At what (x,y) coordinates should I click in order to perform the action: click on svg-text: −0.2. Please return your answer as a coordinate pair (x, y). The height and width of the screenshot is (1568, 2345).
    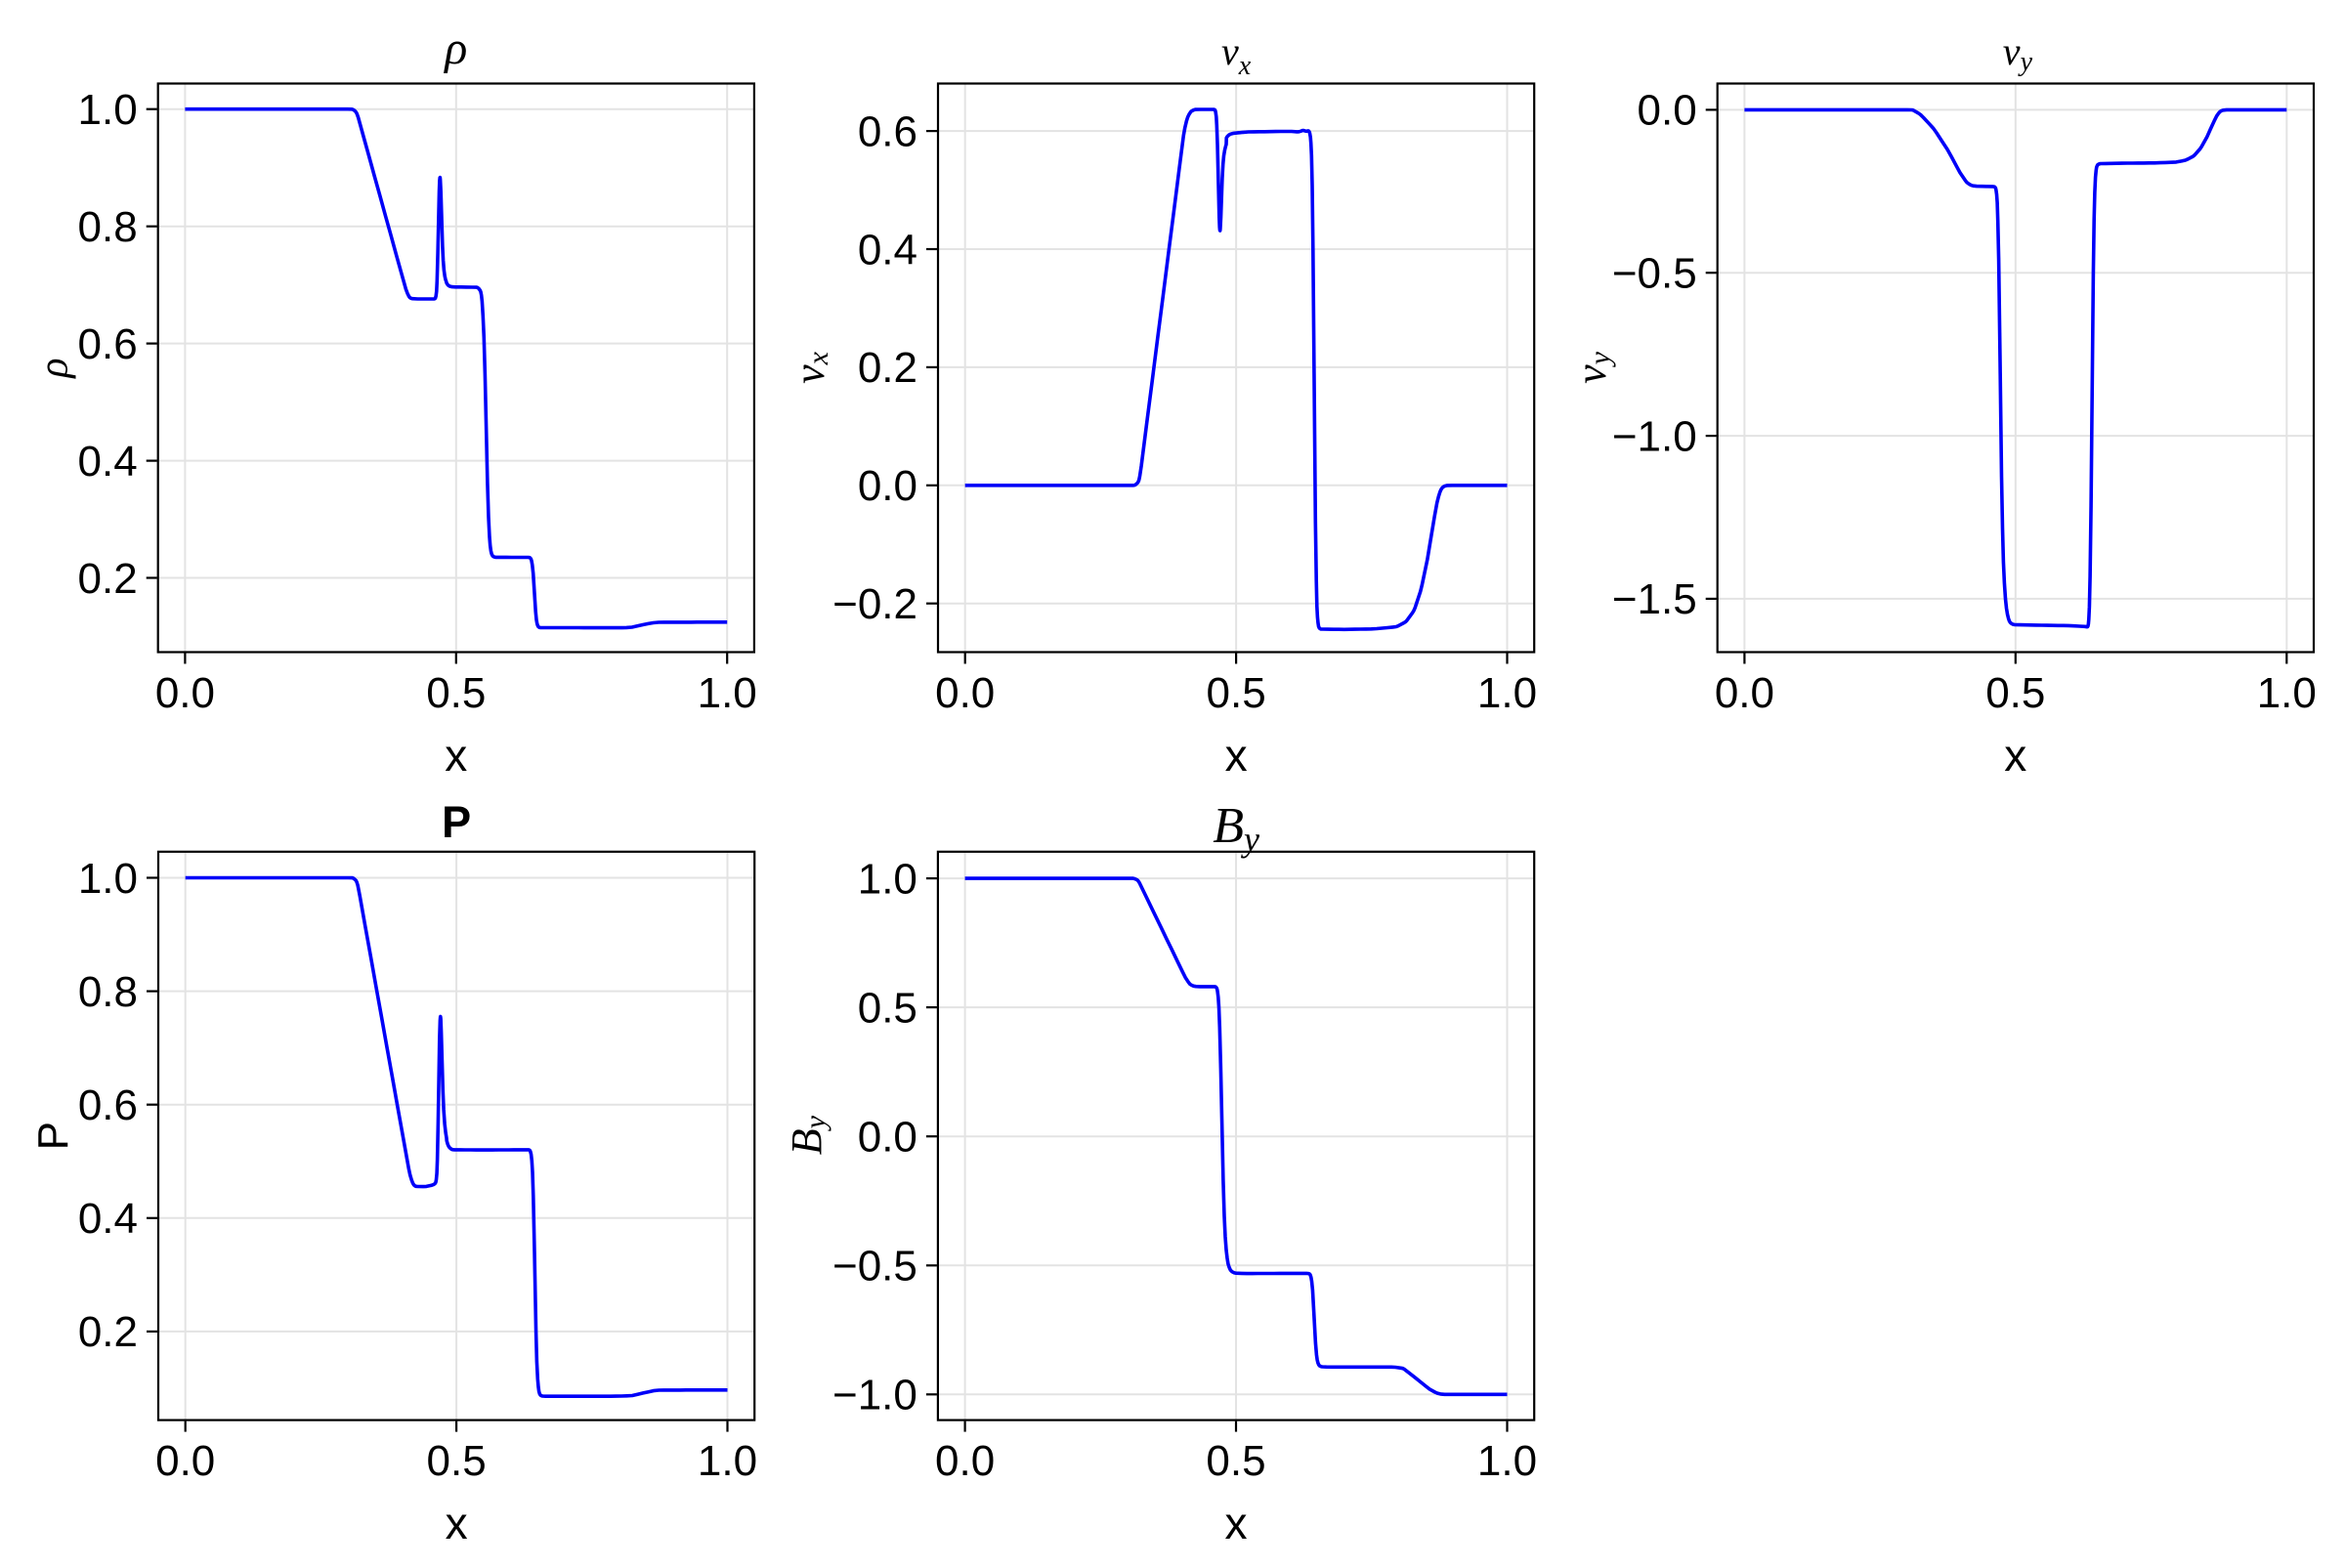
    Looking at the image, I should click on (874, 604).